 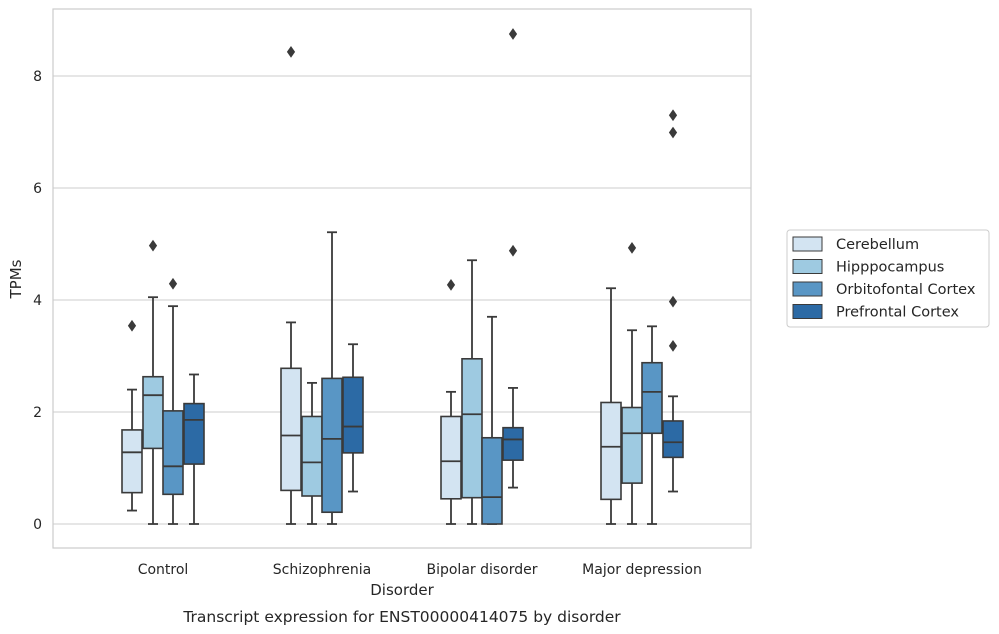 What do you see at coordinates (877, 245) in the screenshot?
I see `legend-label: Cerebellum` at bounding box center [877, 245].